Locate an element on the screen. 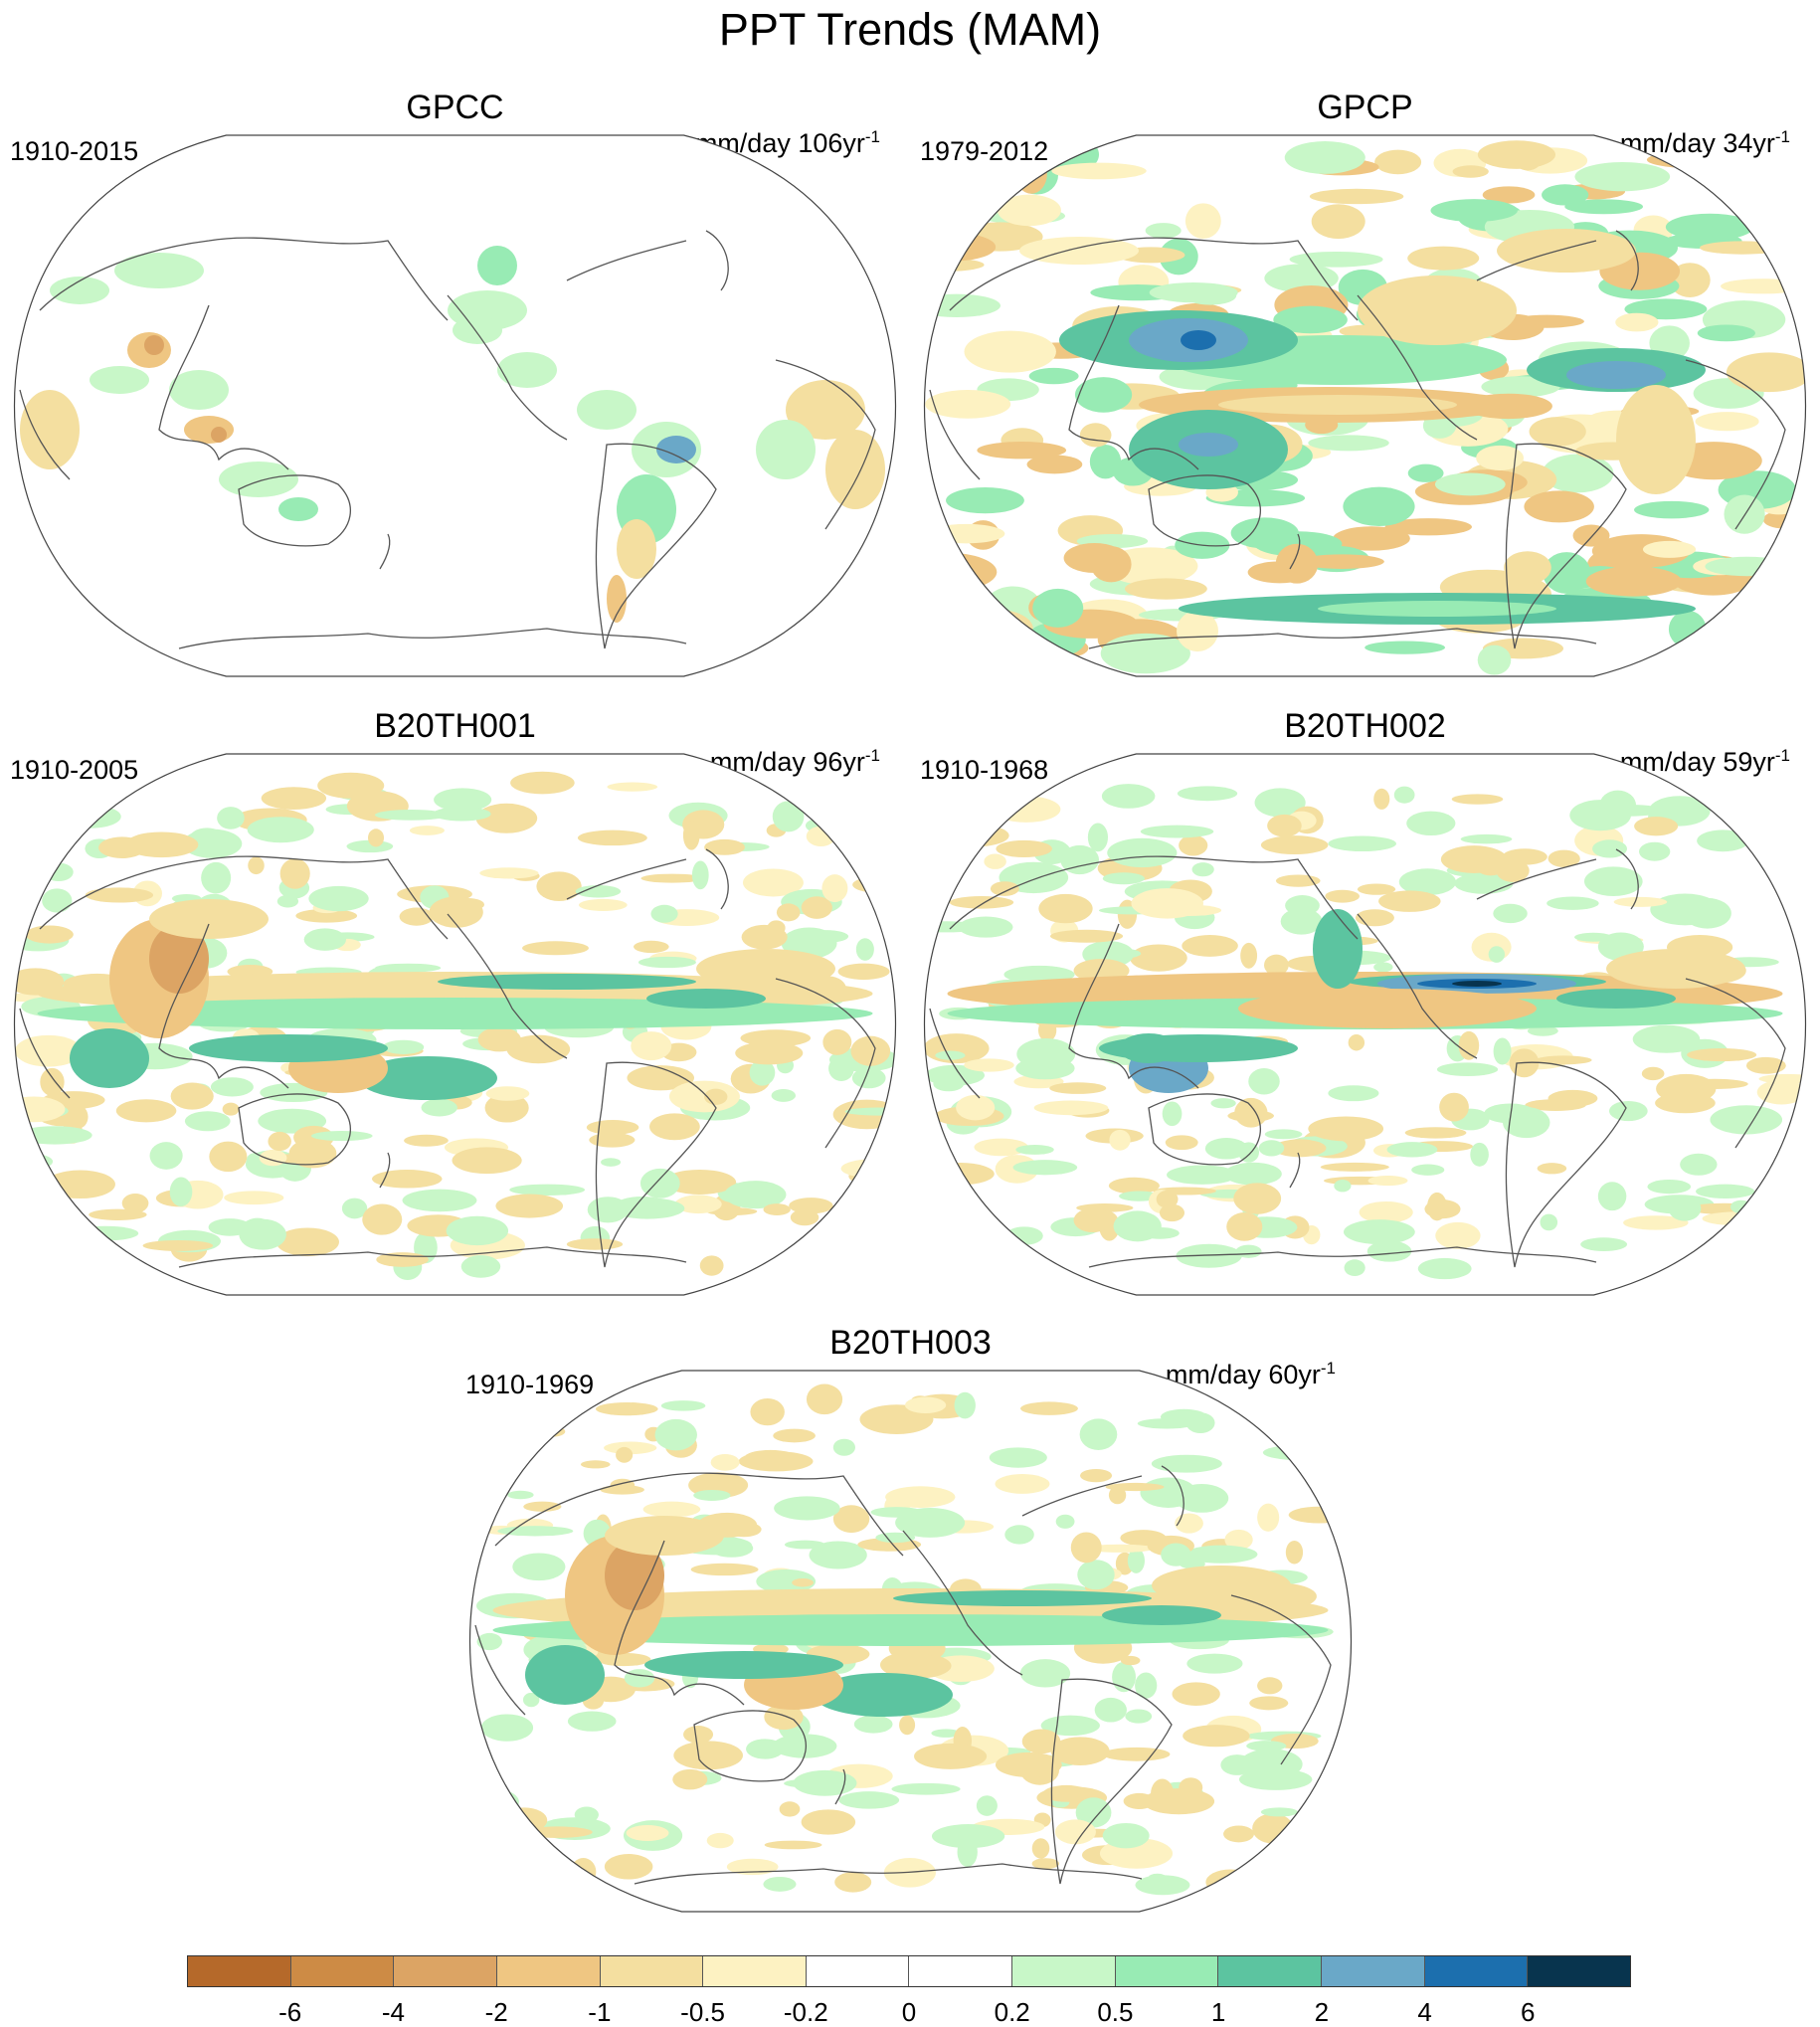 The width and height of the screenshot is (1820, 2027). colorbar-tick-label: -0.5 is located at coordinates (702, 2012).